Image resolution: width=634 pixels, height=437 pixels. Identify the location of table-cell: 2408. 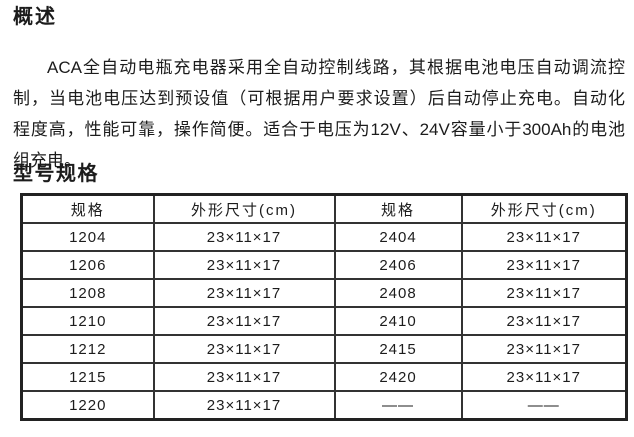
(398, 293).